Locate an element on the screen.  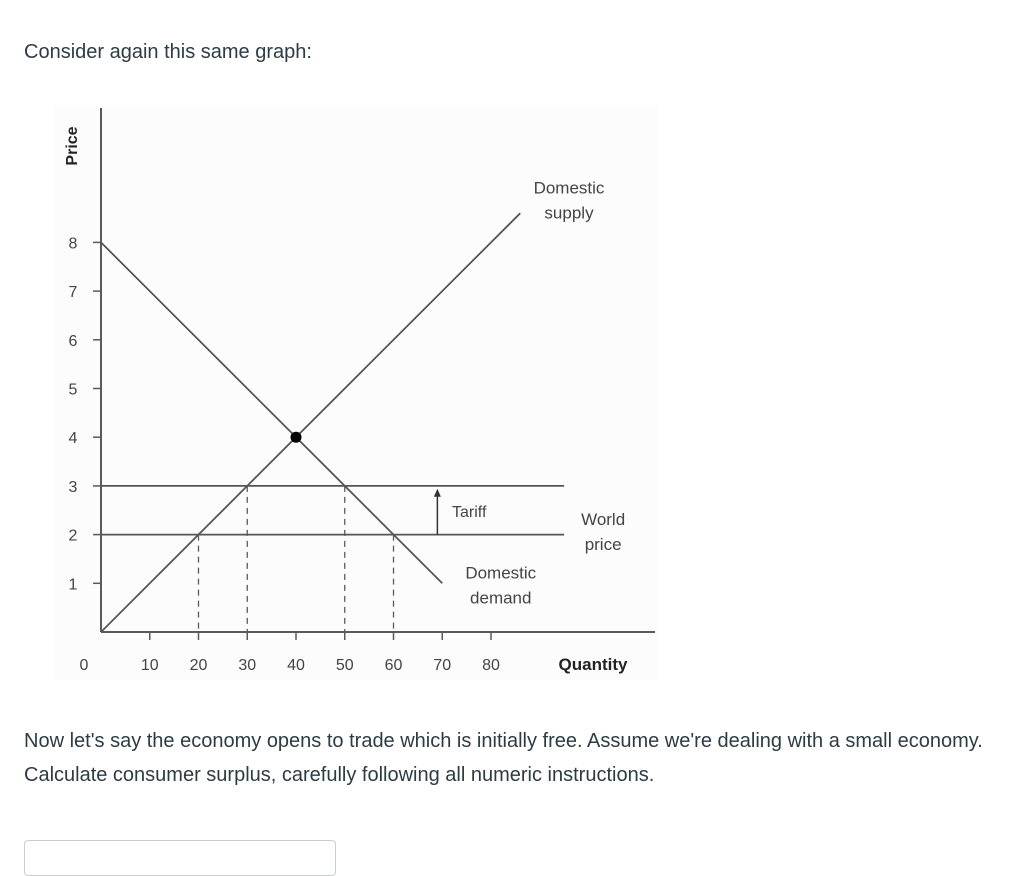
world-price-label-line2: price is located at coordinates (603, 544).